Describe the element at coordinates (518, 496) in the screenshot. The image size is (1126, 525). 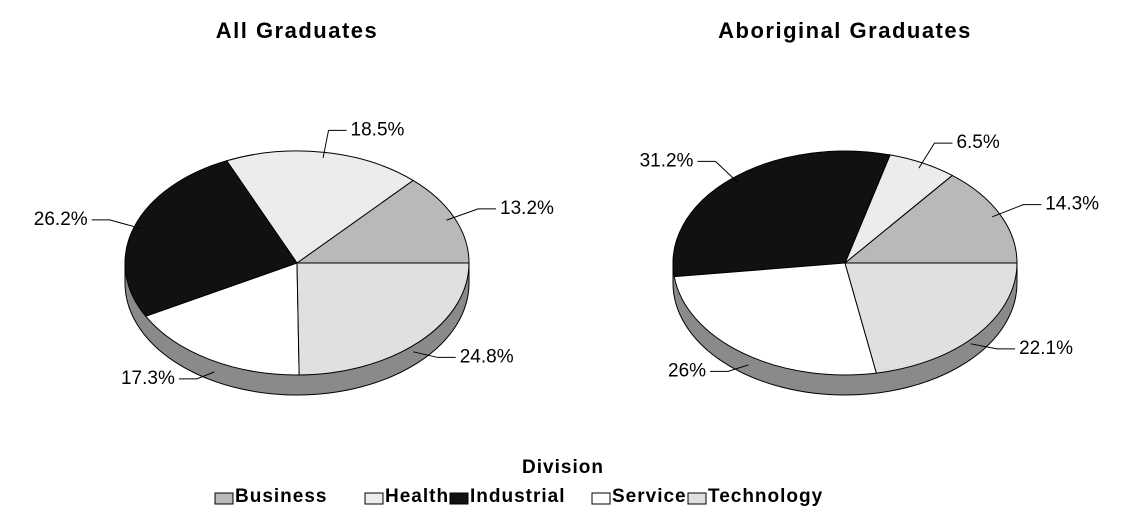
I see `legend-label: Industrial` at that location.